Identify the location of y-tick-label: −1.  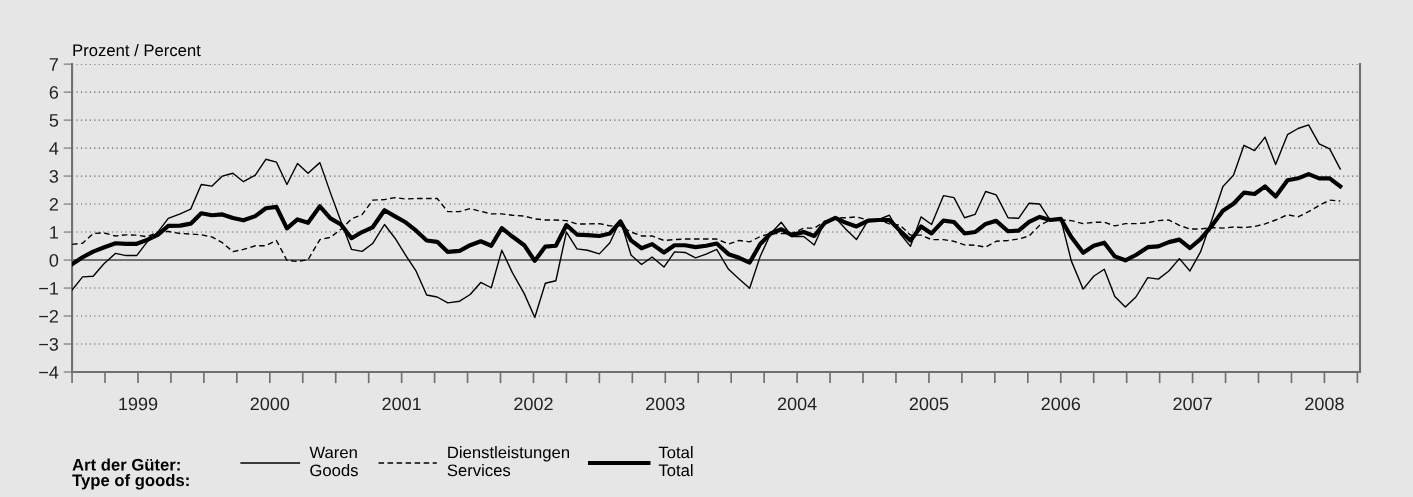
(48, 288).